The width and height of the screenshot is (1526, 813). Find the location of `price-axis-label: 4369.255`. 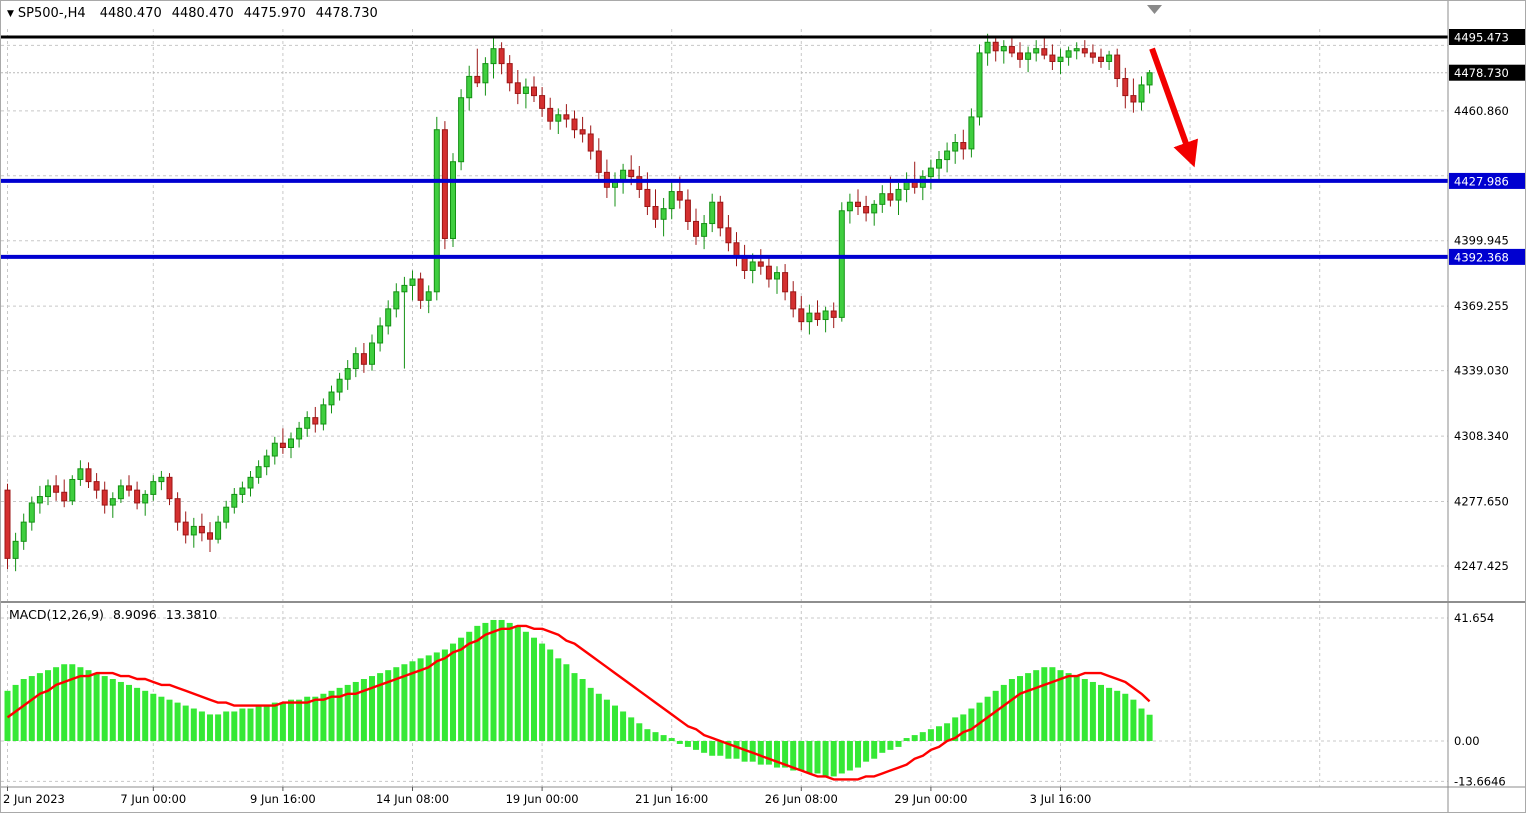

price-axis-label: 4369.255 is located at coordinates (1481, 306).